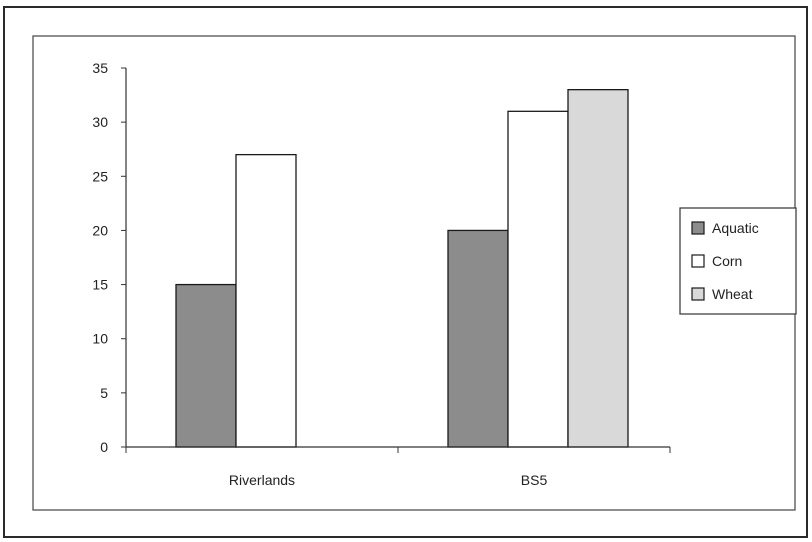 The image size is (812, 542). What do you see at coordinates (100, 285) in the screenshot?
I see `y-tick-label-15: 15` at bounding box center [100, 285].